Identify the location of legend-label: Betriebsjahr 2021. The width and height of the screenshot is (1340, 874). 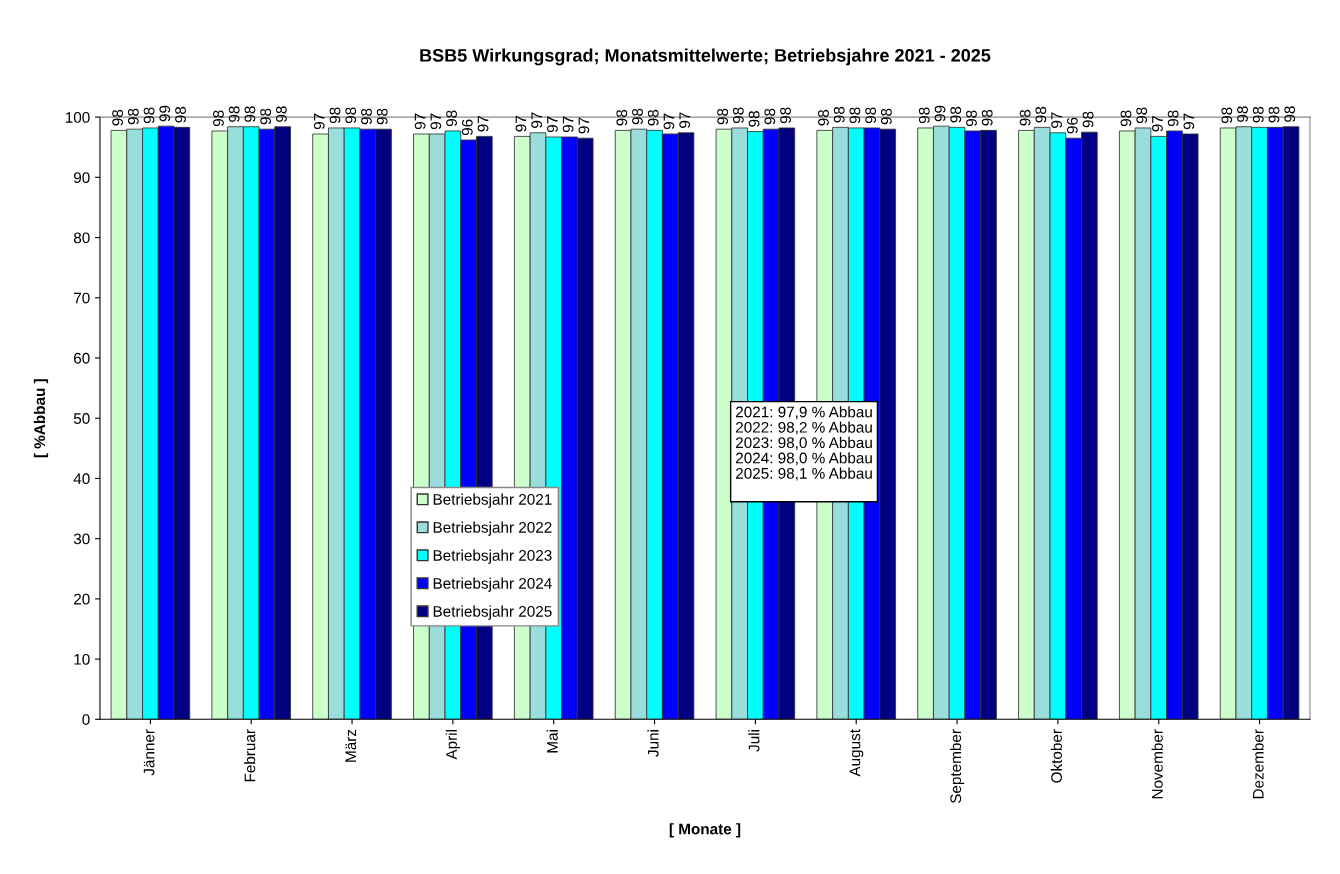
(492, 500).